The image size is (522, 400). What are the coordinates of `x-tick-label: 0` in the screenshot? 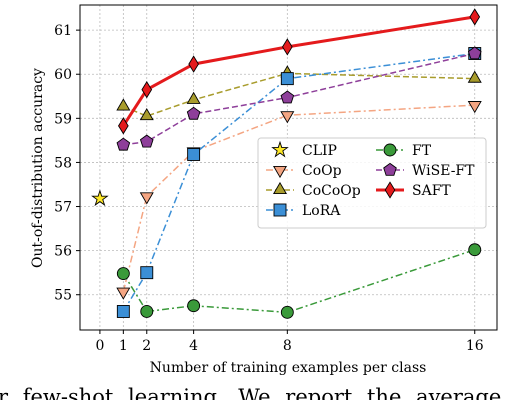 It's located at (99, 346).